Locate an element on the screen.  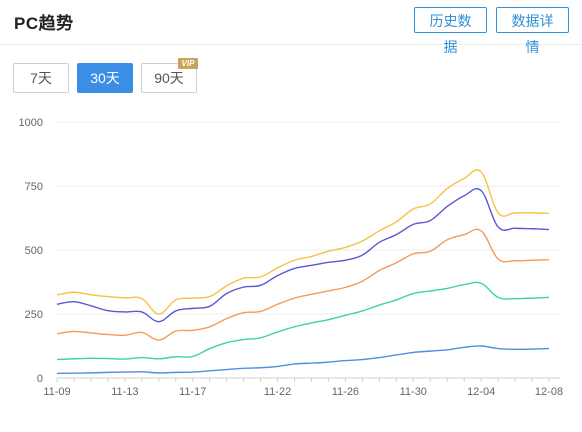
x-tick-label: 11-13 is located at coordinates (124, 392).